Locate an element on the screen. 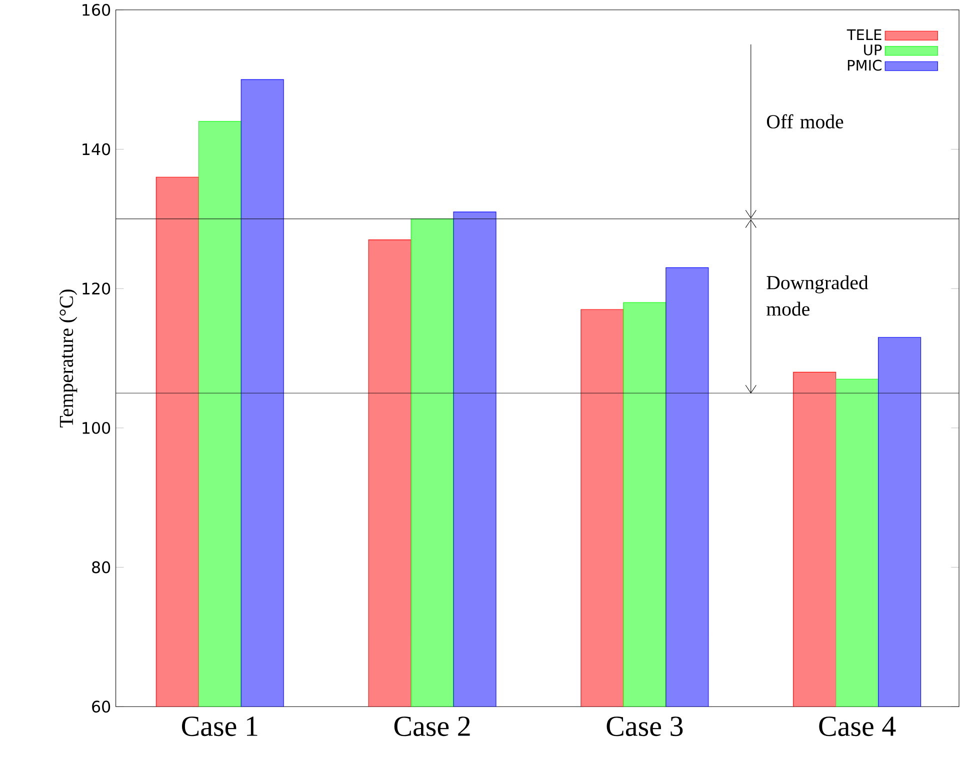 The image size is (961, 763). y-tick-label: 140 is located at coordinates (96, 149).